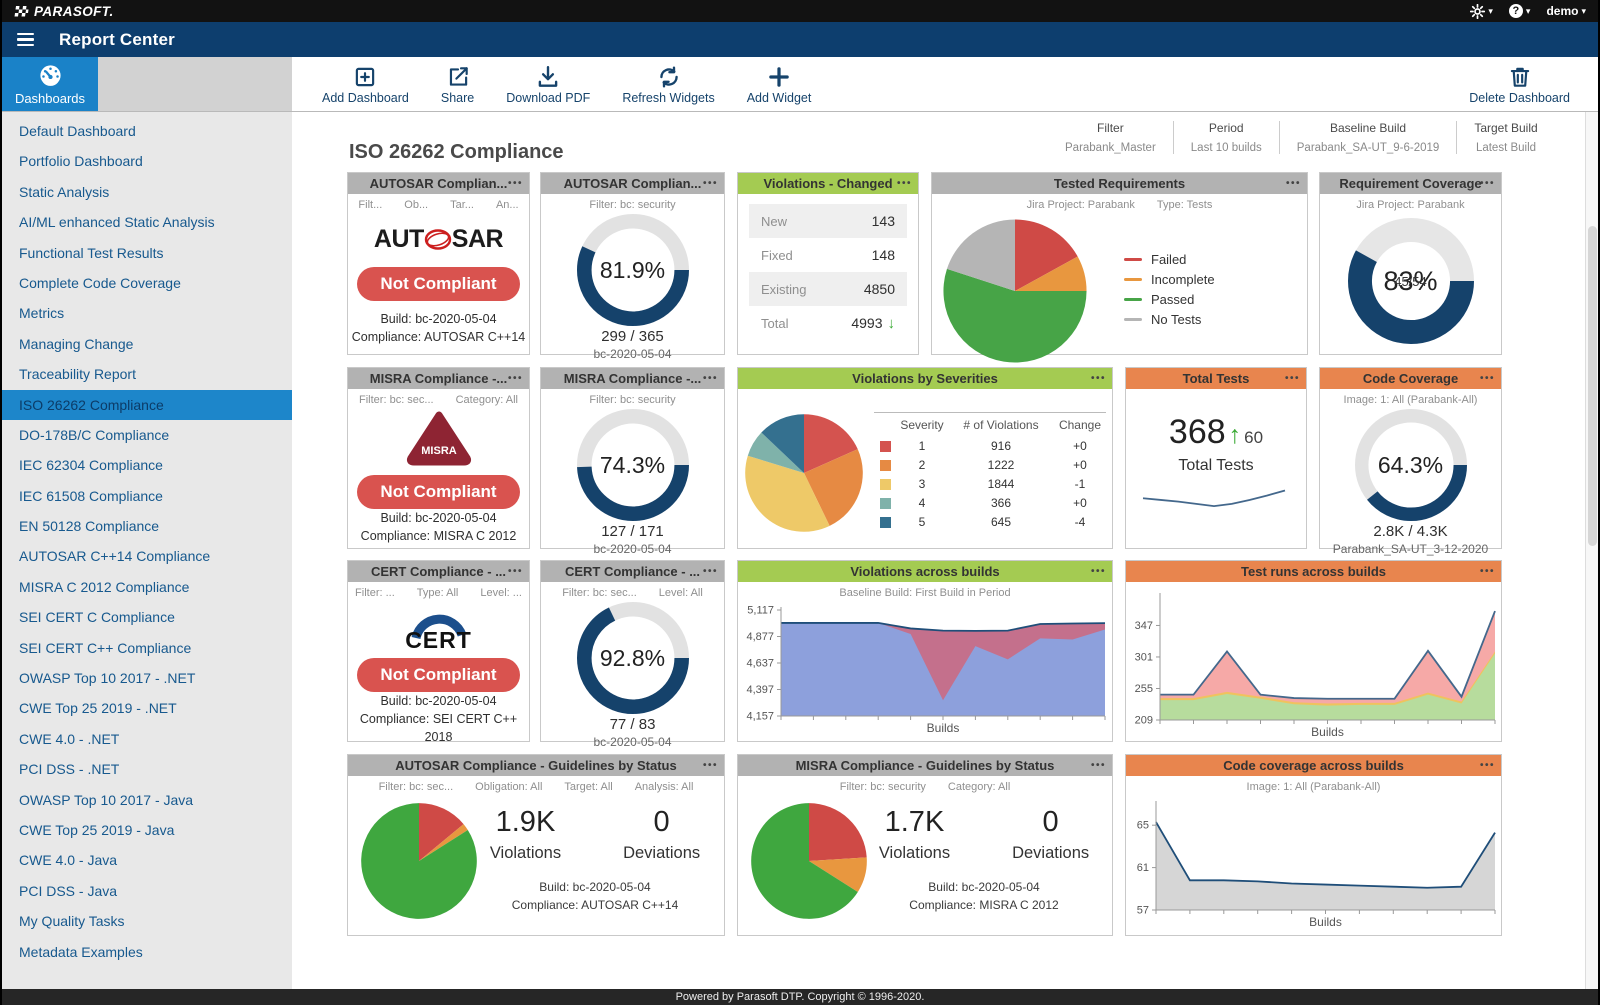 The height and width of the screenshot is (1005, 1600). What do you see at coordinates (1313, 863) in the screenshot?
I see `code-coverage-across-builds-chart: 65 61 57 Builds` at bounding box center [1313, 863].